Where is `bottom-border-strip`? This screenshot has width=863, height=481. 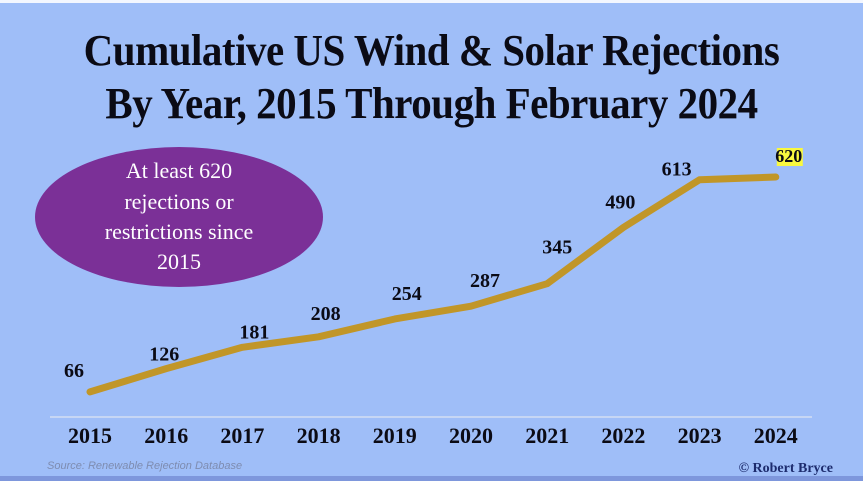
bottom-border-strip is located at coordinates (431, 478).